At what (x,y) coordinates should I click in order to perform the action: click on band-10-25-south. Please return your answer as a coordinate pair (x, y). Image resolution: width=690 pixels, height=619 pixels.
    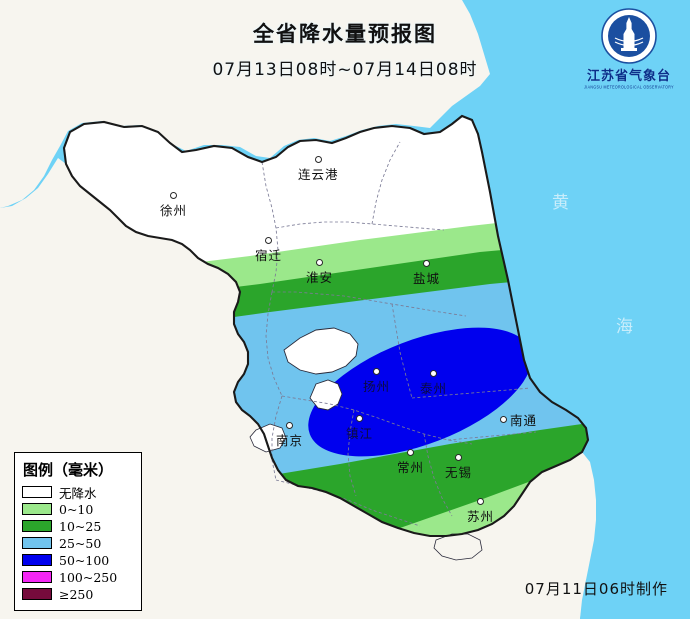
    Looking at the image, I should click on (354, 474).